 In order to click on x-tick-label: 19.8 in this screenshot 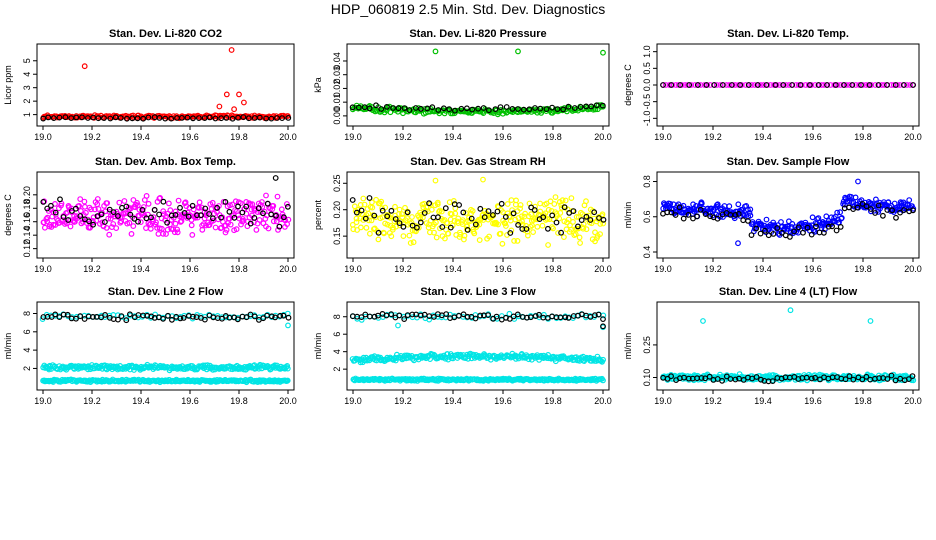, I will do `click(553, 137)`.